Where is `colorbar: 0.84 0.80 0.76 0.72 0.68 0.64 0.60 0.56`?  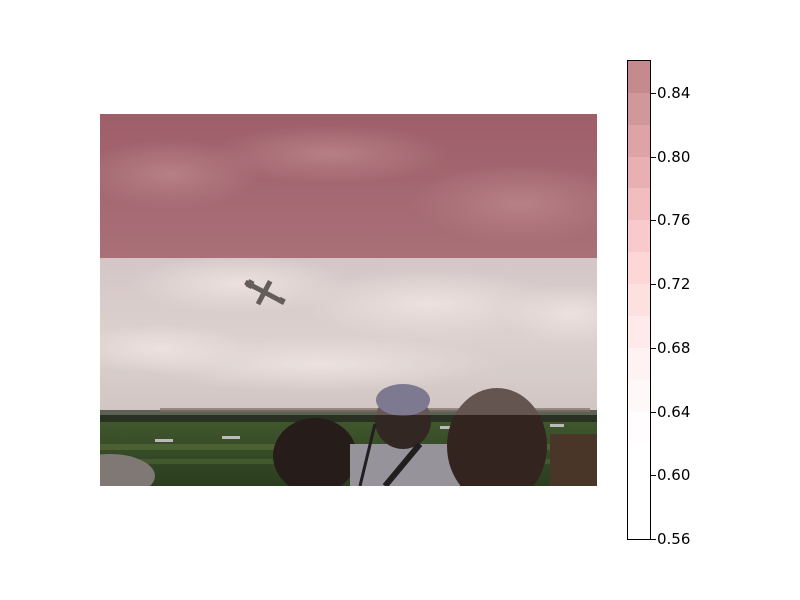
colorbar: 0.84 0.80 0.76 0.72 0.68 0.64 0.60 0.56 is located at coordinates (658, 303).